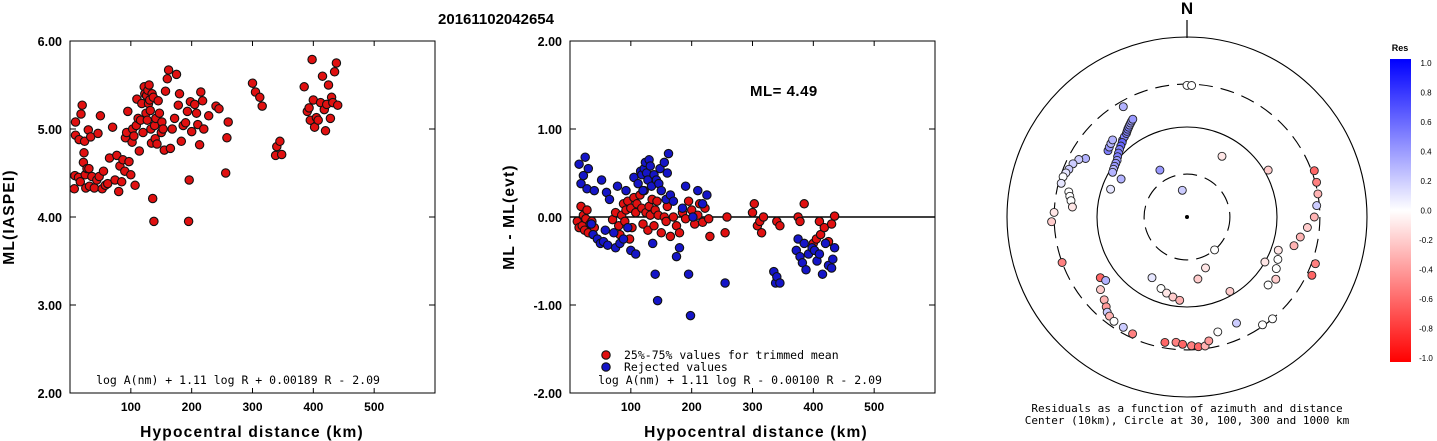  What do you see at coordinates (1426, 358) in the screenshot?
I see `colorbar-tick-label: -1.0` at bounding box center [1426, 358].